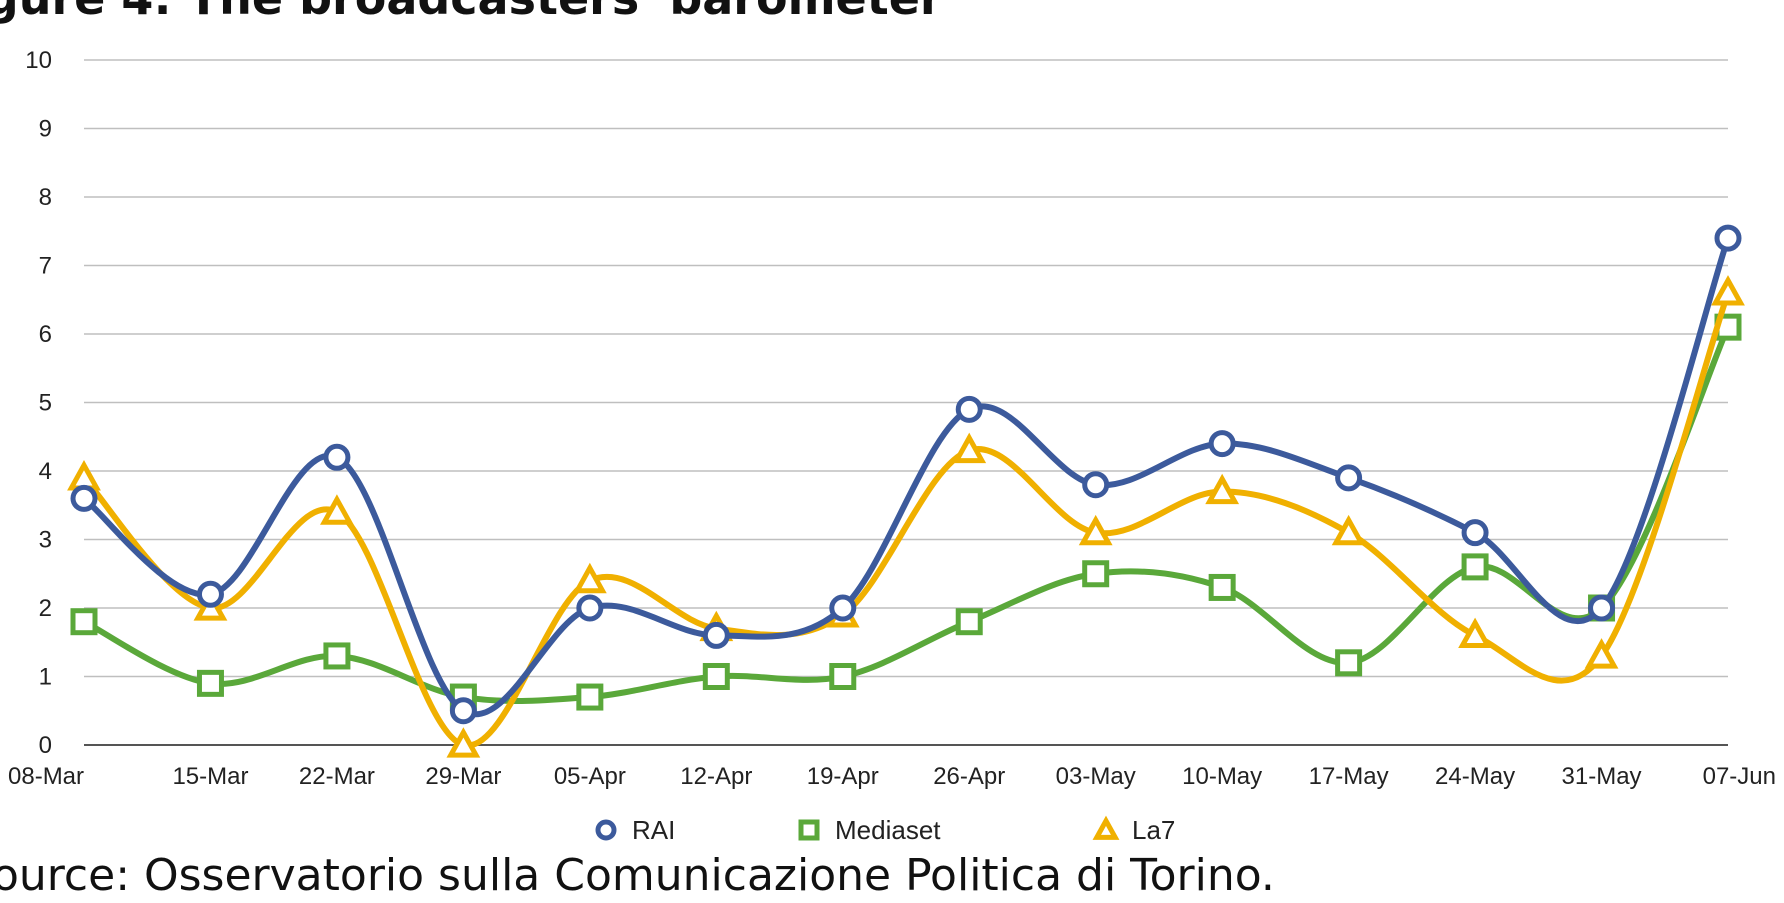 This screenshot has width=1784, height=903. Describe the element at coordinates (1602, 776) in the screenshot. I see `x-tick-label: 31-May` at that location.